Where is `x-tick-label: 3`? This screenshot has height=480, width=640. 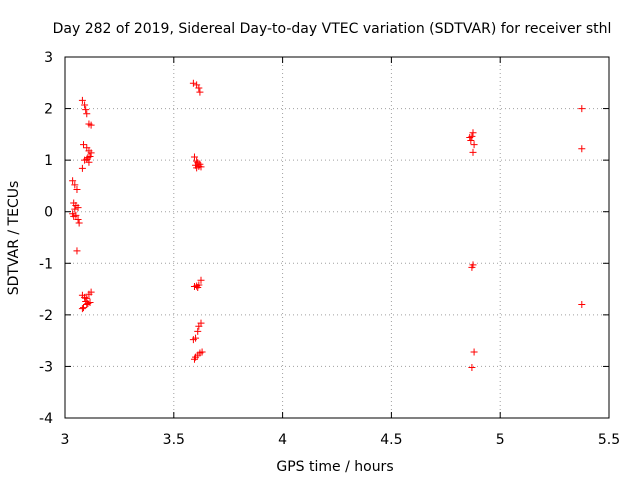
x-tick-label: 3 is located at coordinates (65, 440).